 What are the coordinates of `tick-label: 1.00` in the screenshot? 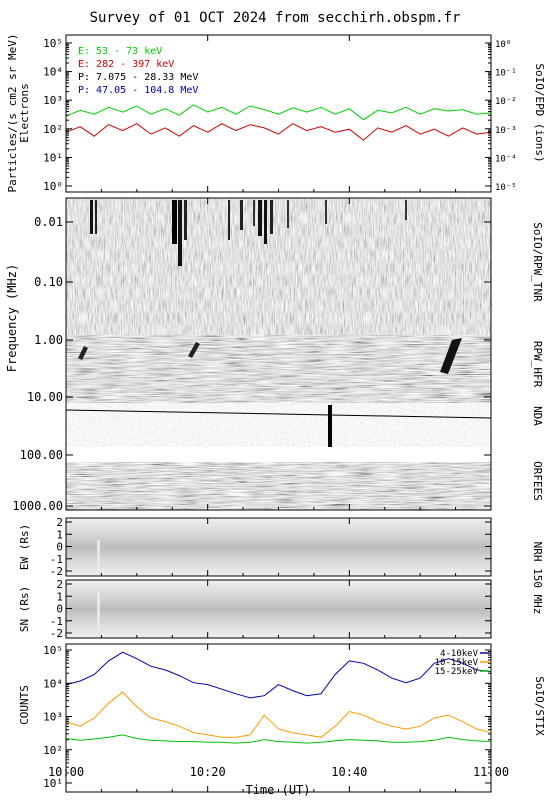 It's located at (48, 340).